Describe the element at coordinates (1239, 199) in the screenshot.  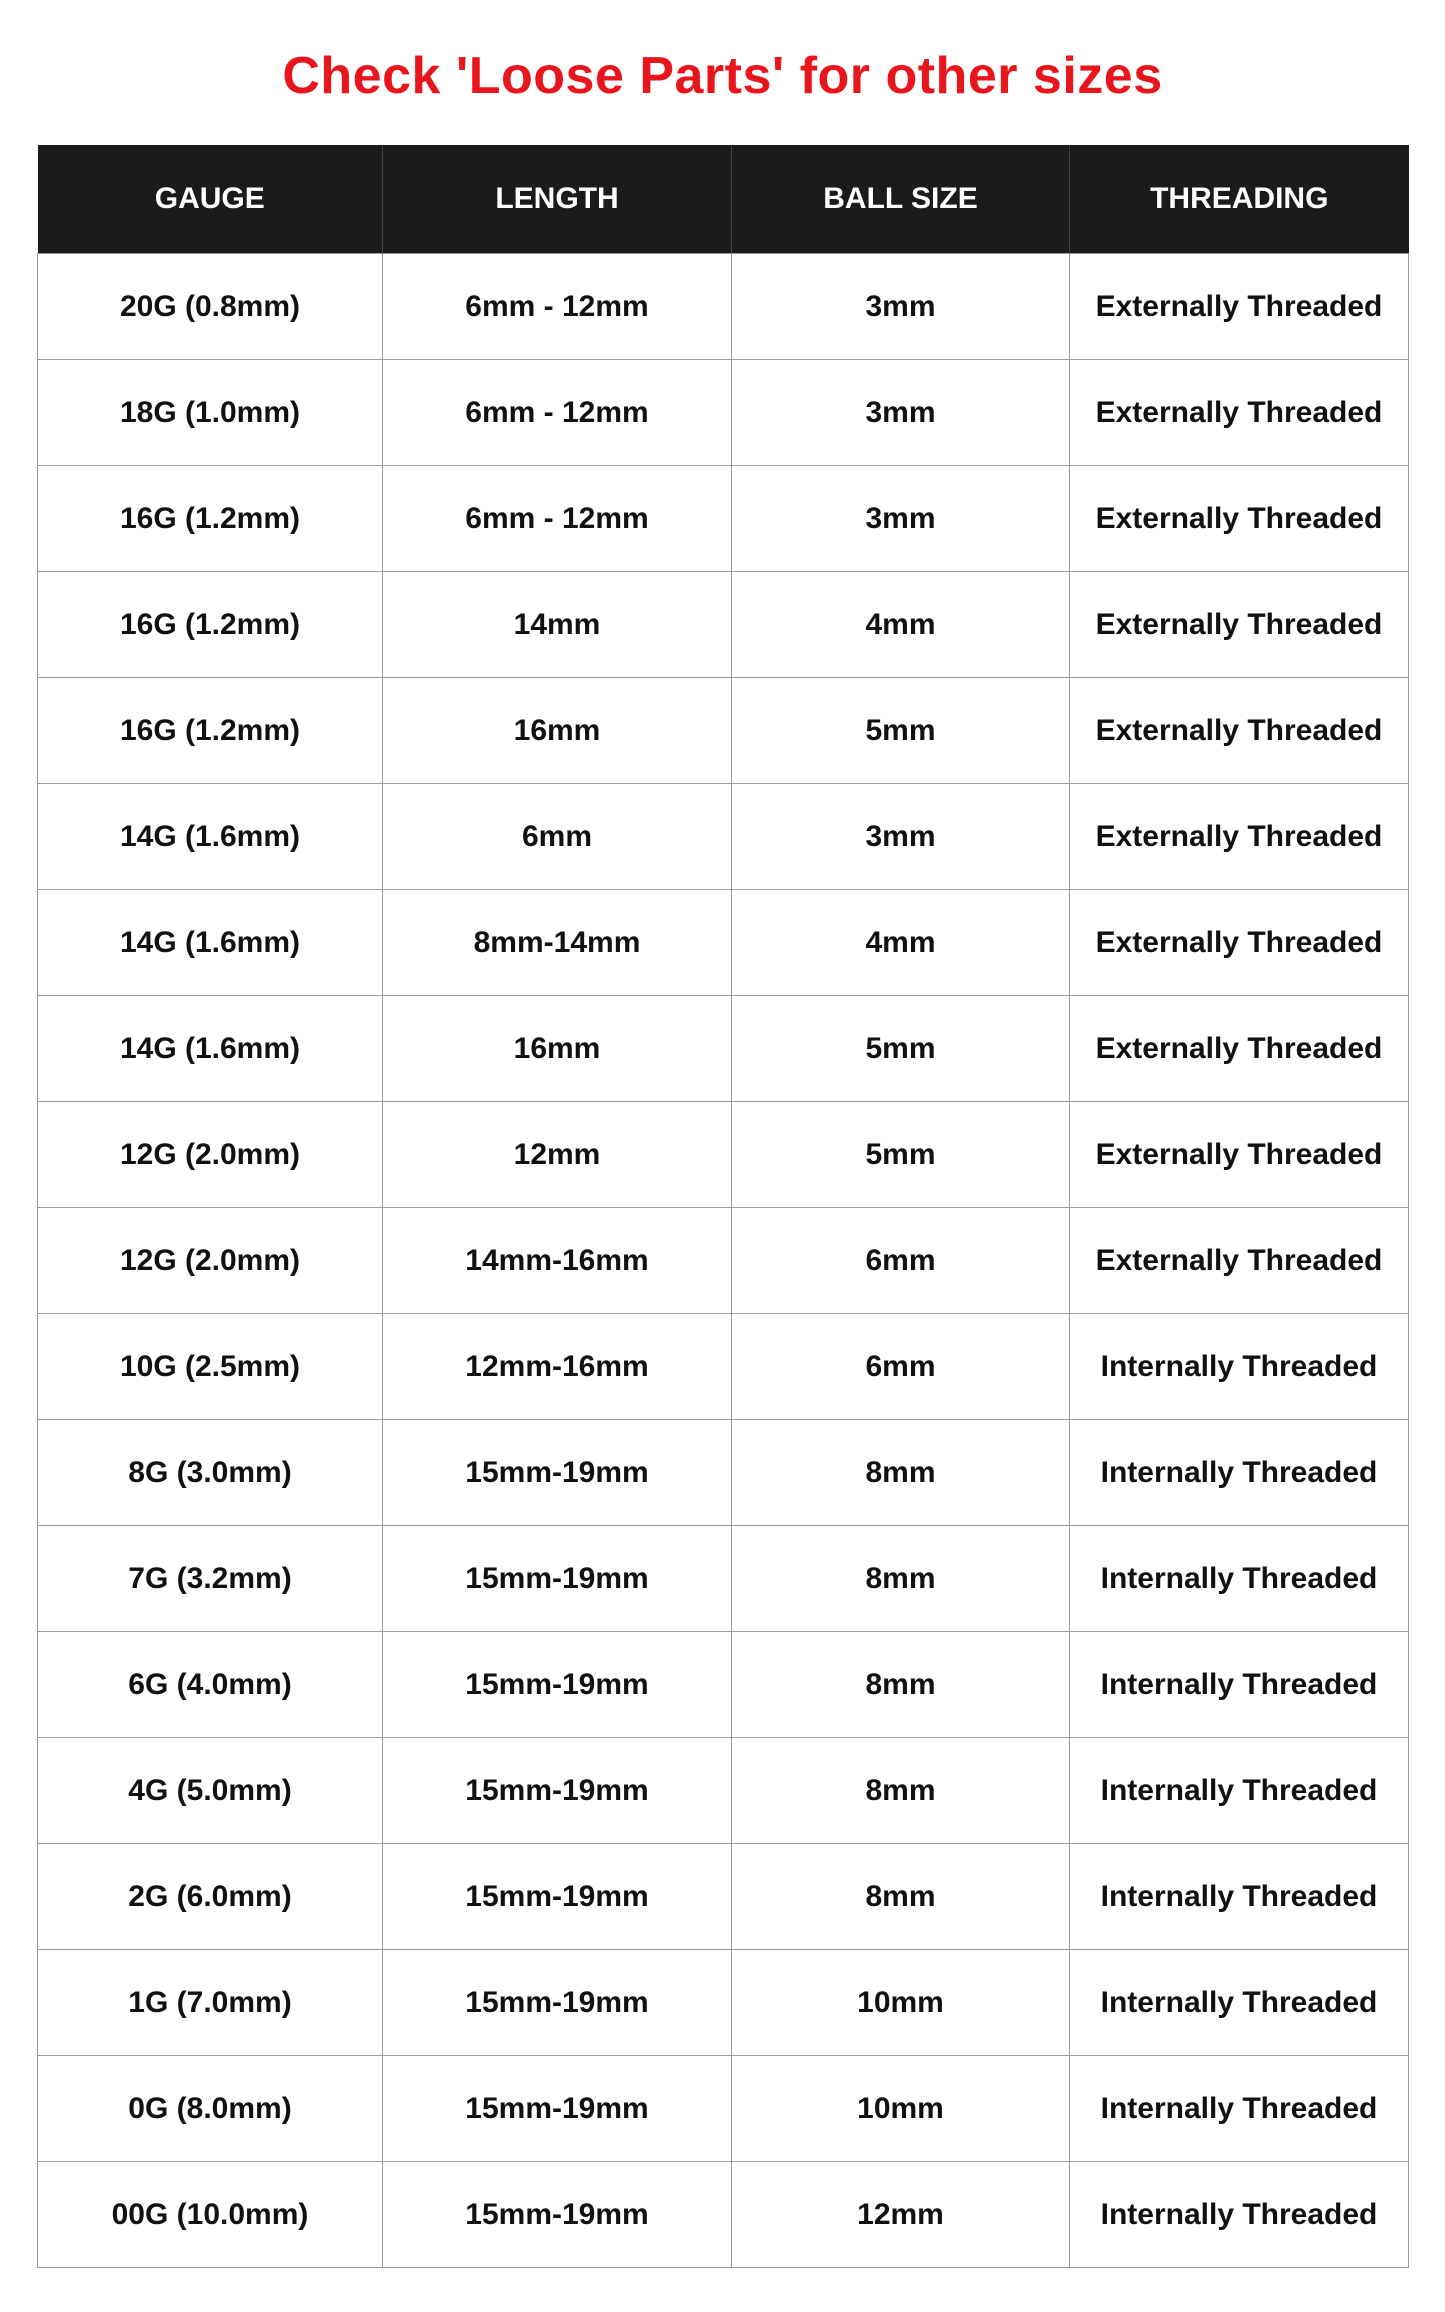
I see `header-threading: THREADING` at that location.